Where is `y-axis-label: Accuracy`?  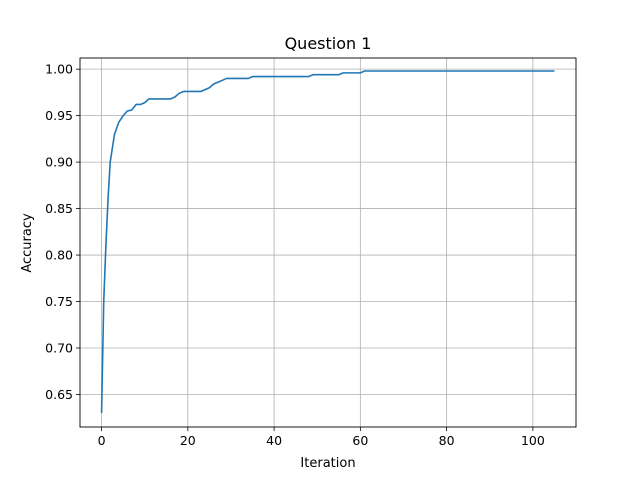 y-axis-label: Accuracy is located at coordinates (27, 243).